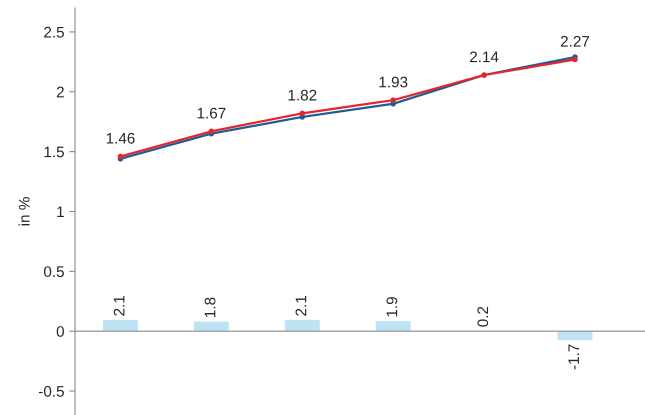  I want to click on y-axis-title: in %, so click(24, 211).